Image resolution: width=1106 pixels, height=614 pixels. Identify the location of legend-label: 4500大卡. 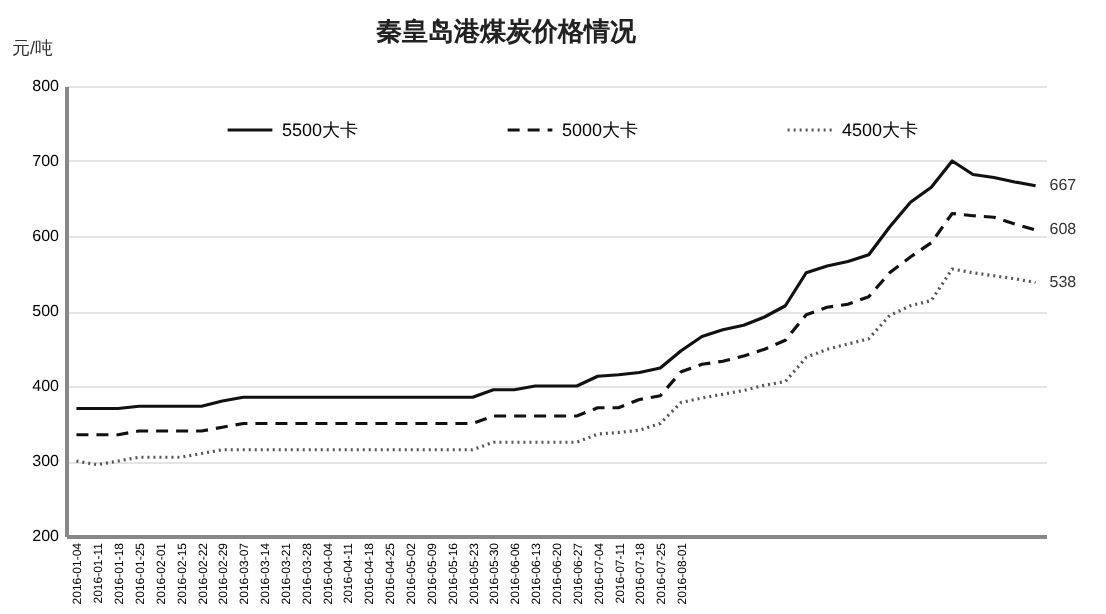
(880, 130).